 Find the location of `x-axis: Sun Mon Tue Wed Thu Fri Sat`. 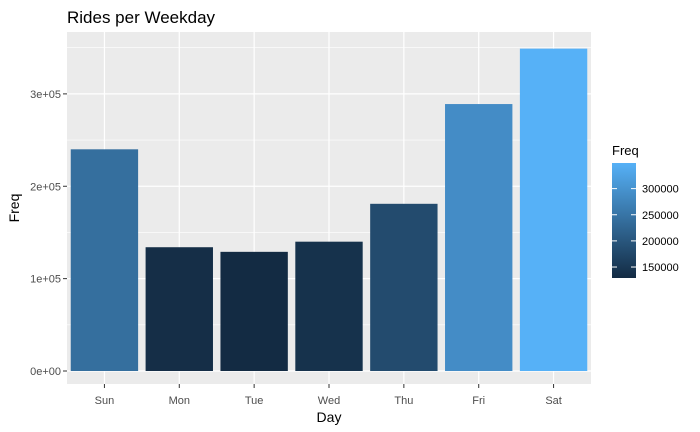

x-axis: Sun Mon Tue Wed Thu Fri Sat is located at coordinates (328, 395).